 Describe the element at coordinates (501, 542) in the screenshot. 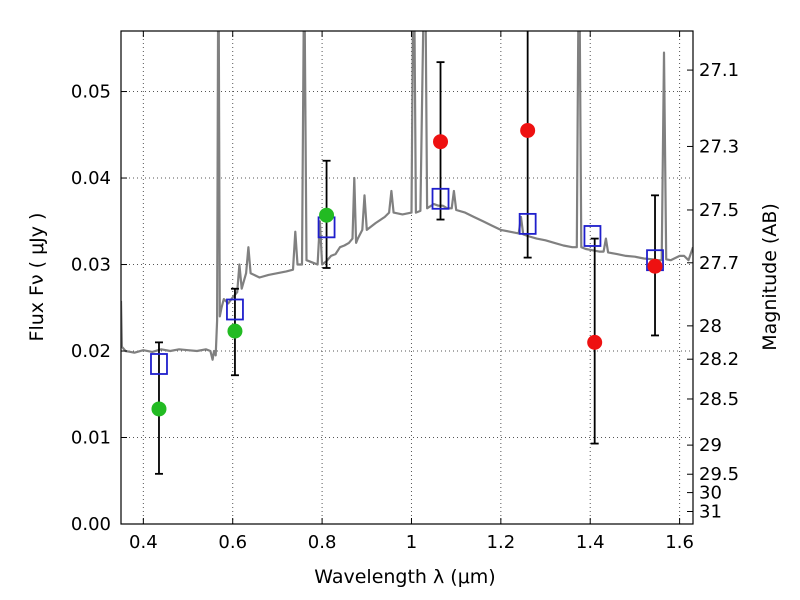

I see `x-tick-label: 1.2` at that location.